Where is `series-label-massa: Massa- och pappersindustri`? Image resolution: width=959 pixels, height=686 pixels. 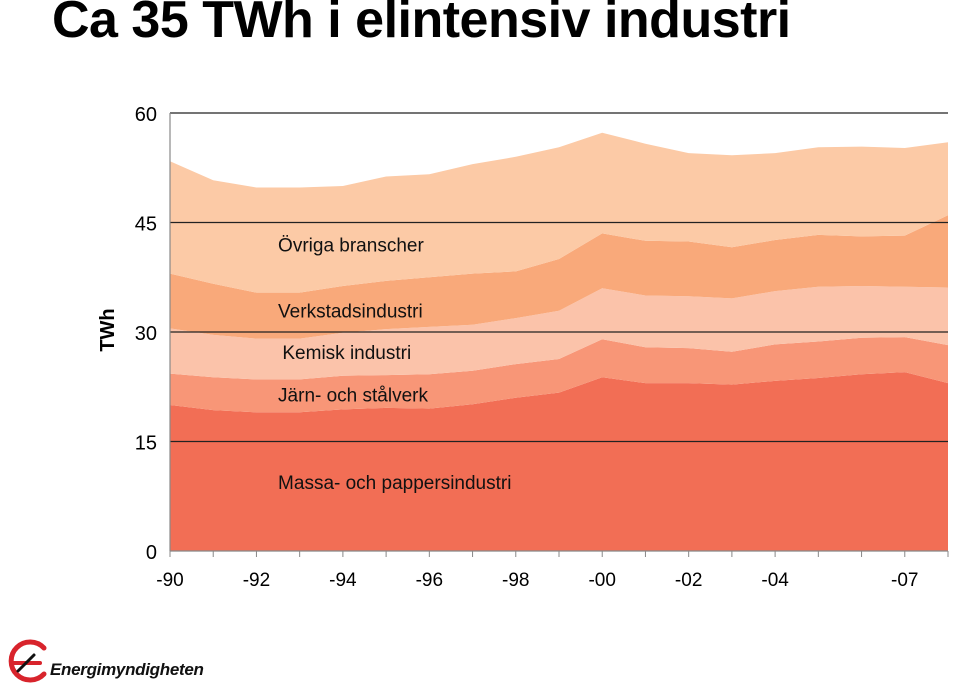 series-label-massa: Massa- och pappersindustri is located at coordinates (394, 483).